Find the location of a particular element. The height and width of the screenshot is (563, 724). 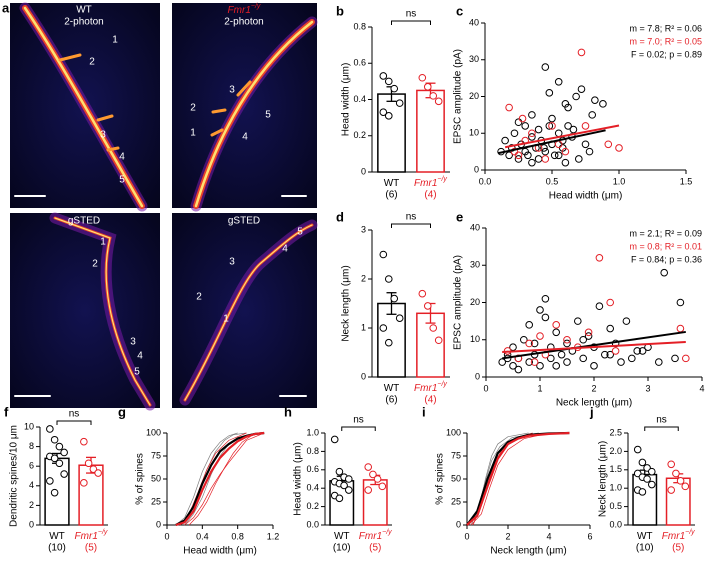

method-label: gSTED is located at coordinates (84, 221).